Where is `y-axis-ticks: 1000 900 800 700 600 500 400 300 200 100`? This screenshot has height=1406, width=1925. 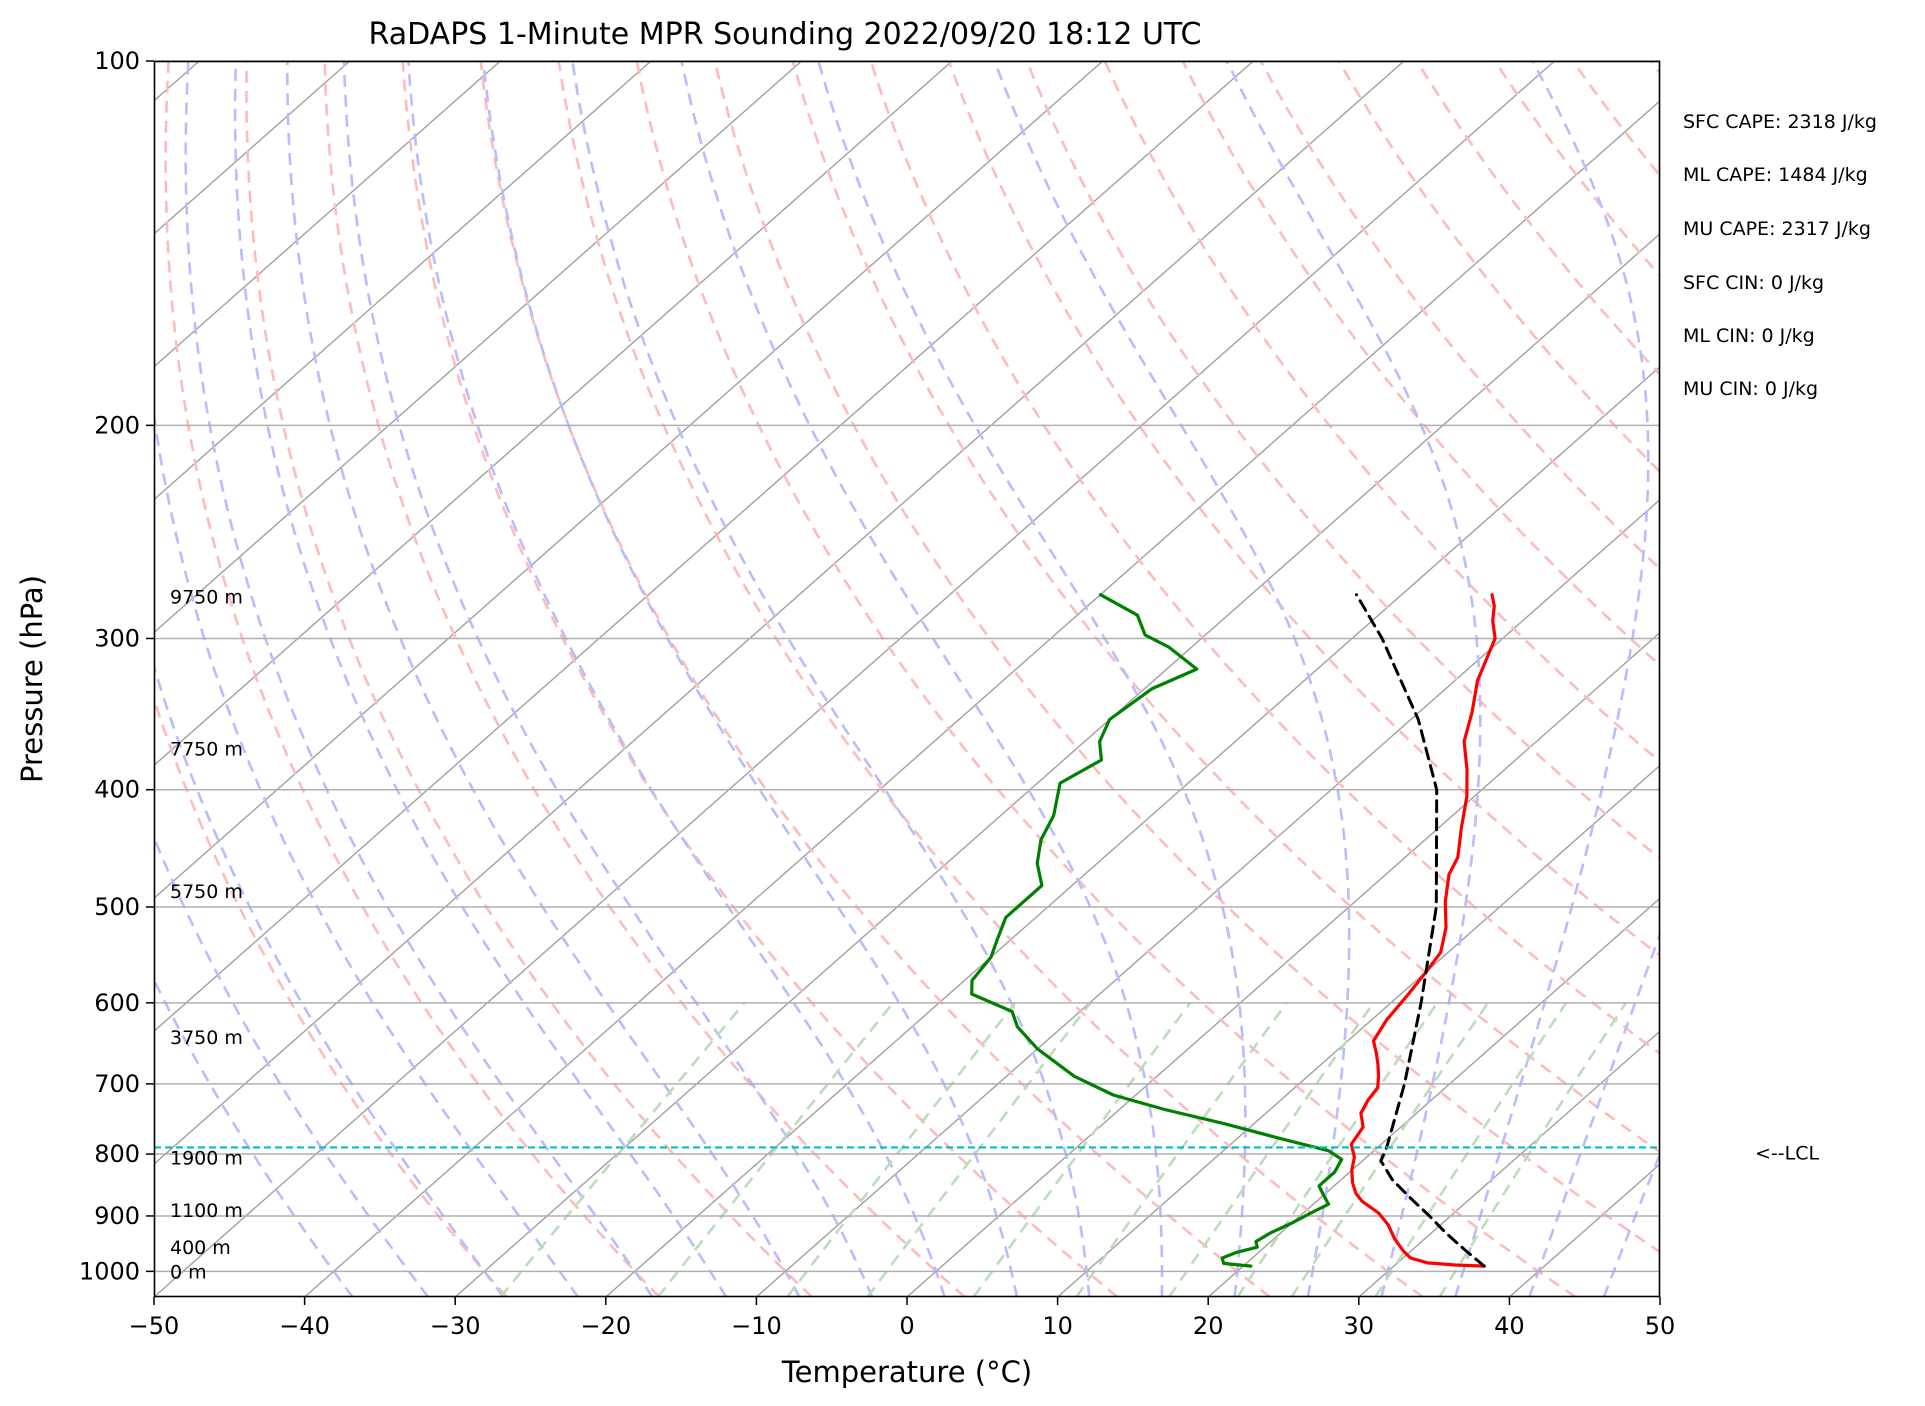
y-axis-ticks: 1000 900 800 700 600 500 400 300 200 100 is located at coordinates (116, 666).